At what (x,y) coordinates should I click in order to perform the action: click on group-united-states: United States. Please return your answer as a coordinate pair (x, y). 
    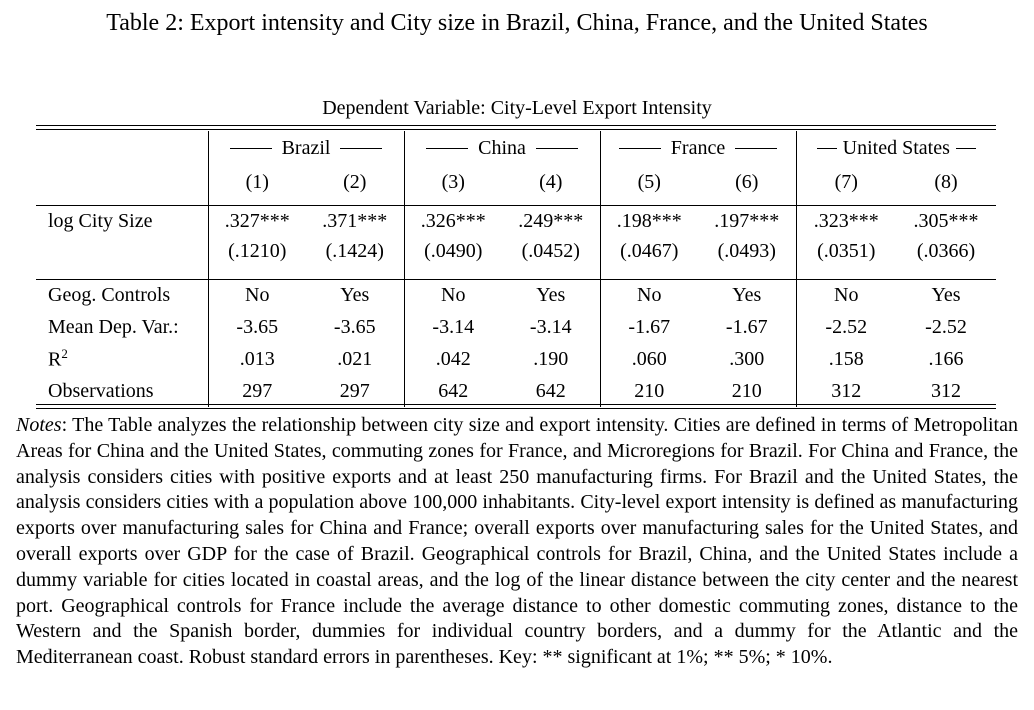
    Looking at the image, I should click on (896, 148).